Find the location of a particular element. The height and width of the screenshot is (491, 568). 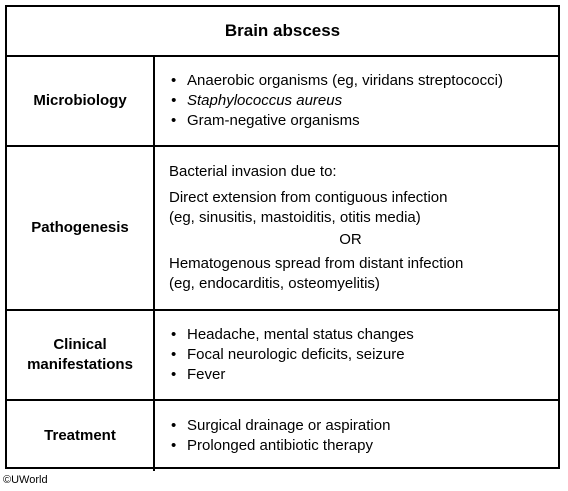

row-label-treatment: Treatment is located at coordinates (81, 436).